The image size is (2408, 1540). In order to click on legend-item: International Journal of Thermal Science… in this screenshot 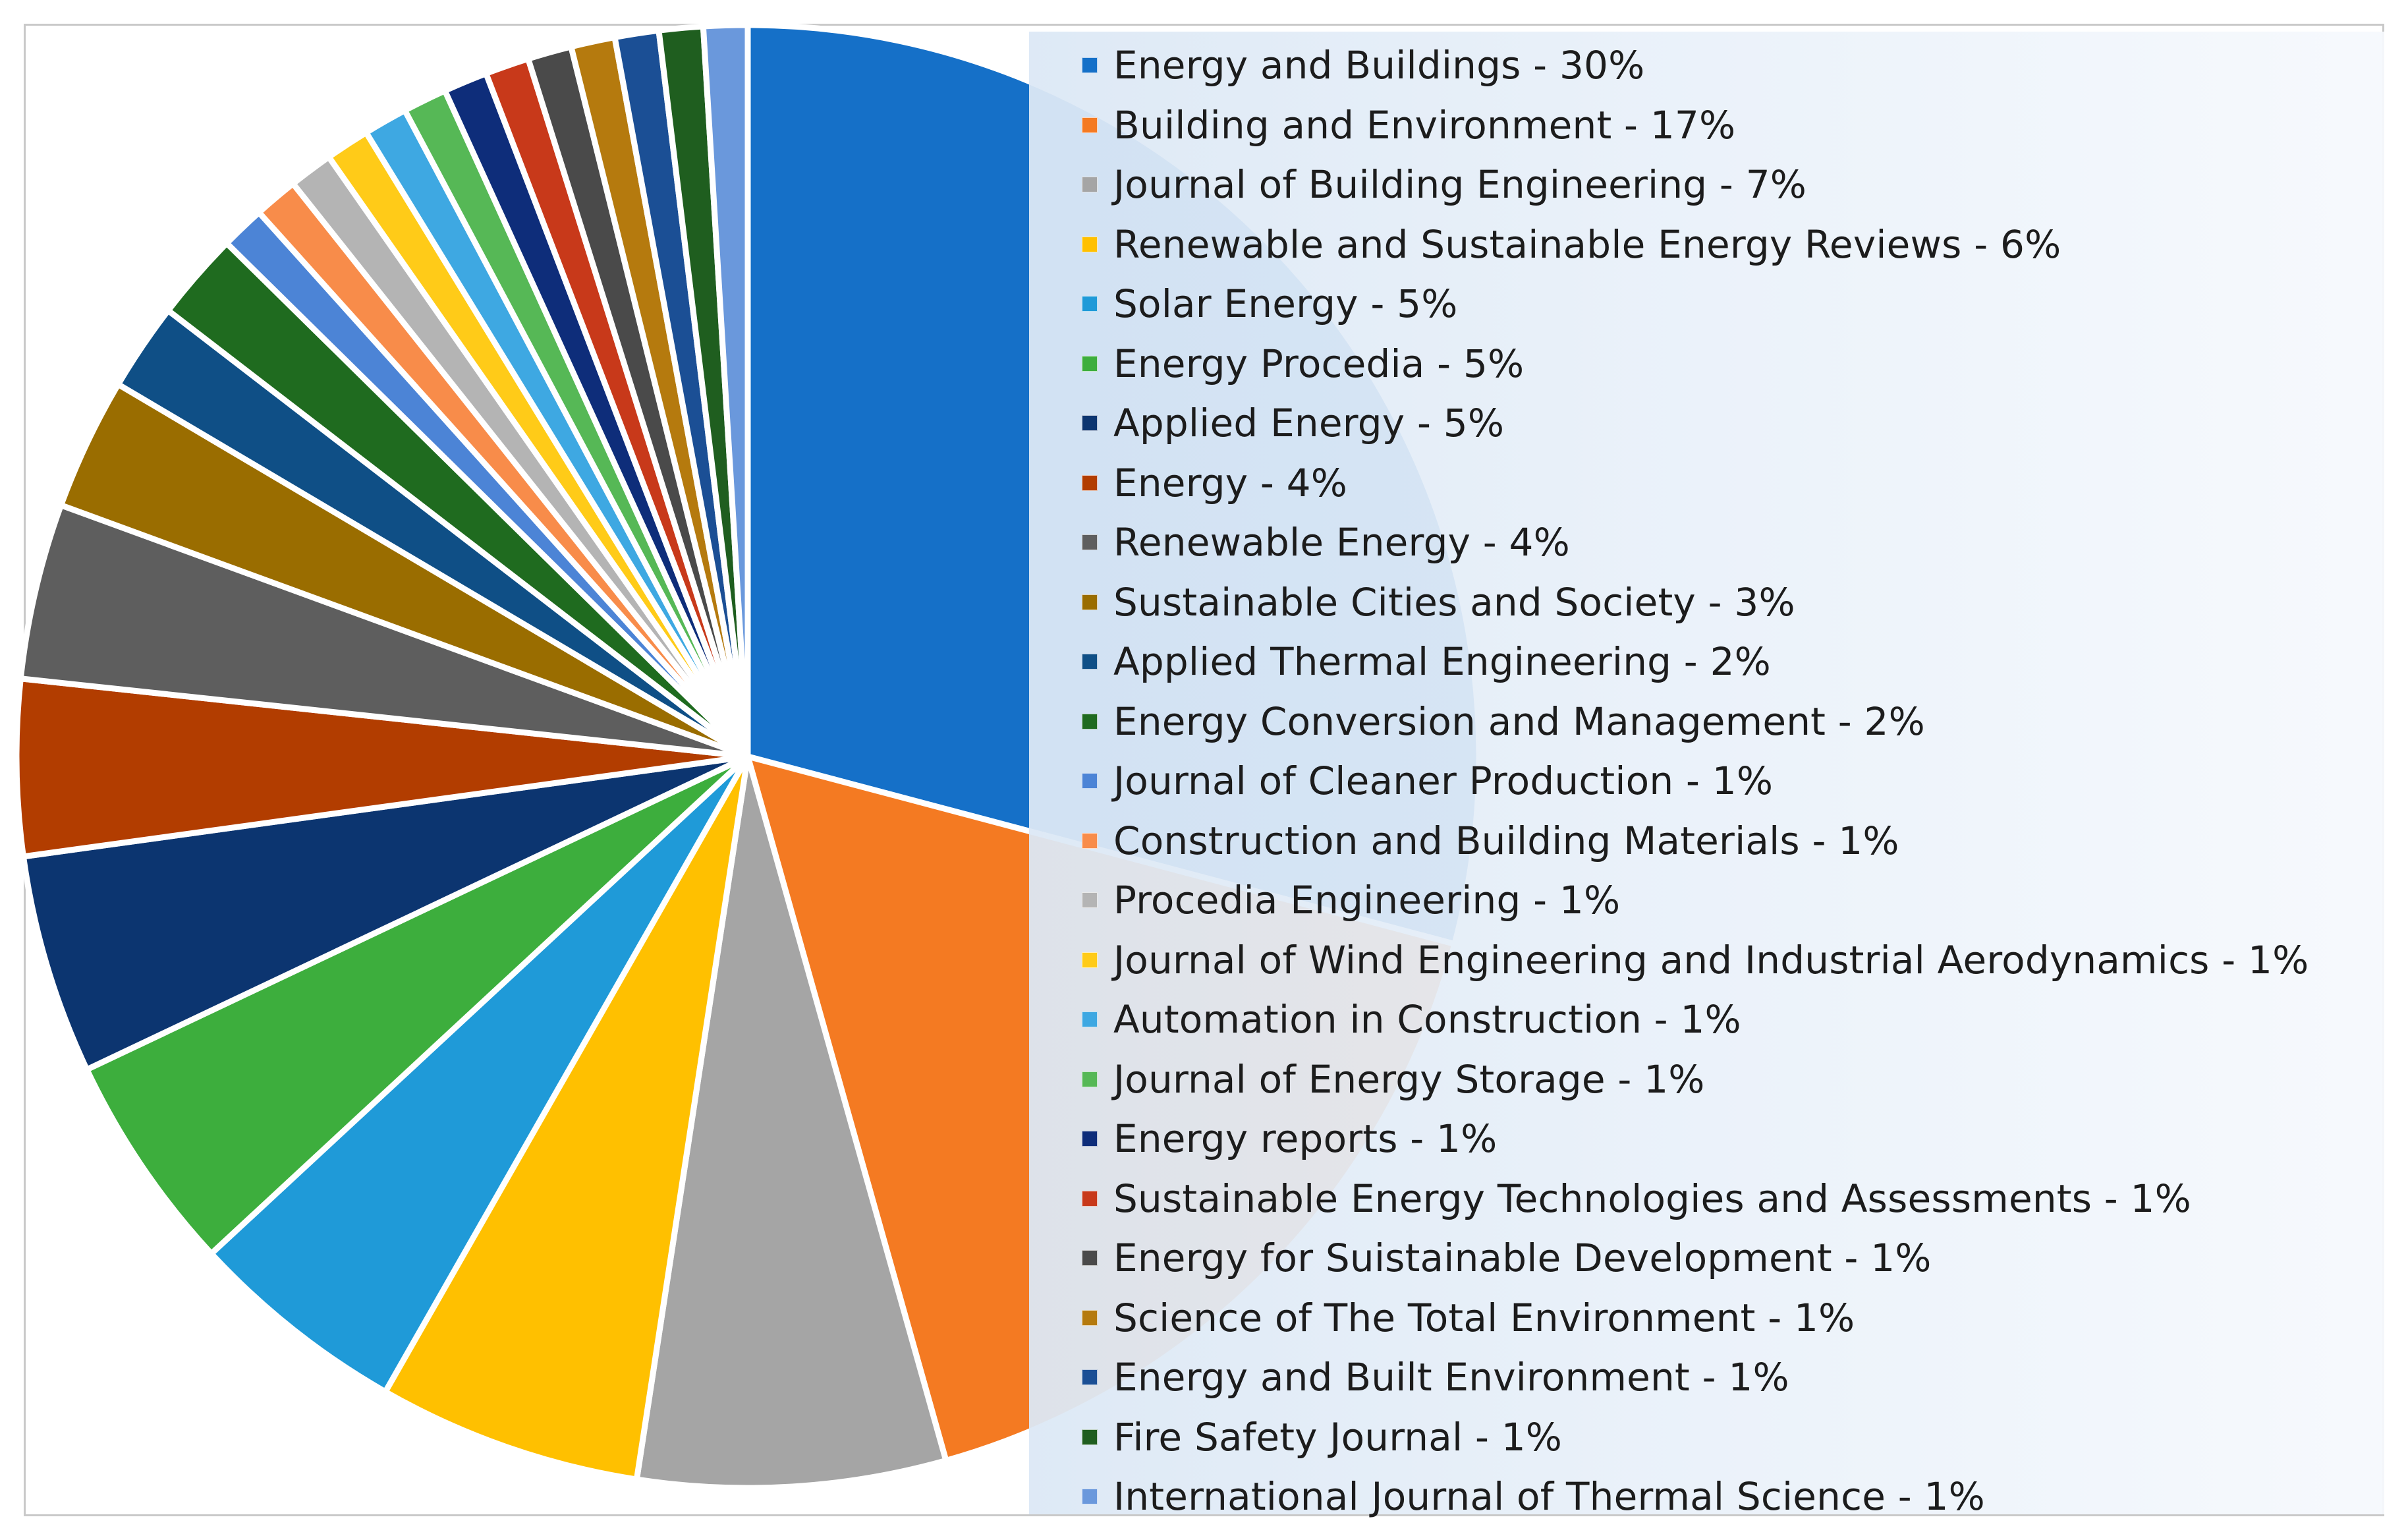, I will do `click(1706, 1497)`.